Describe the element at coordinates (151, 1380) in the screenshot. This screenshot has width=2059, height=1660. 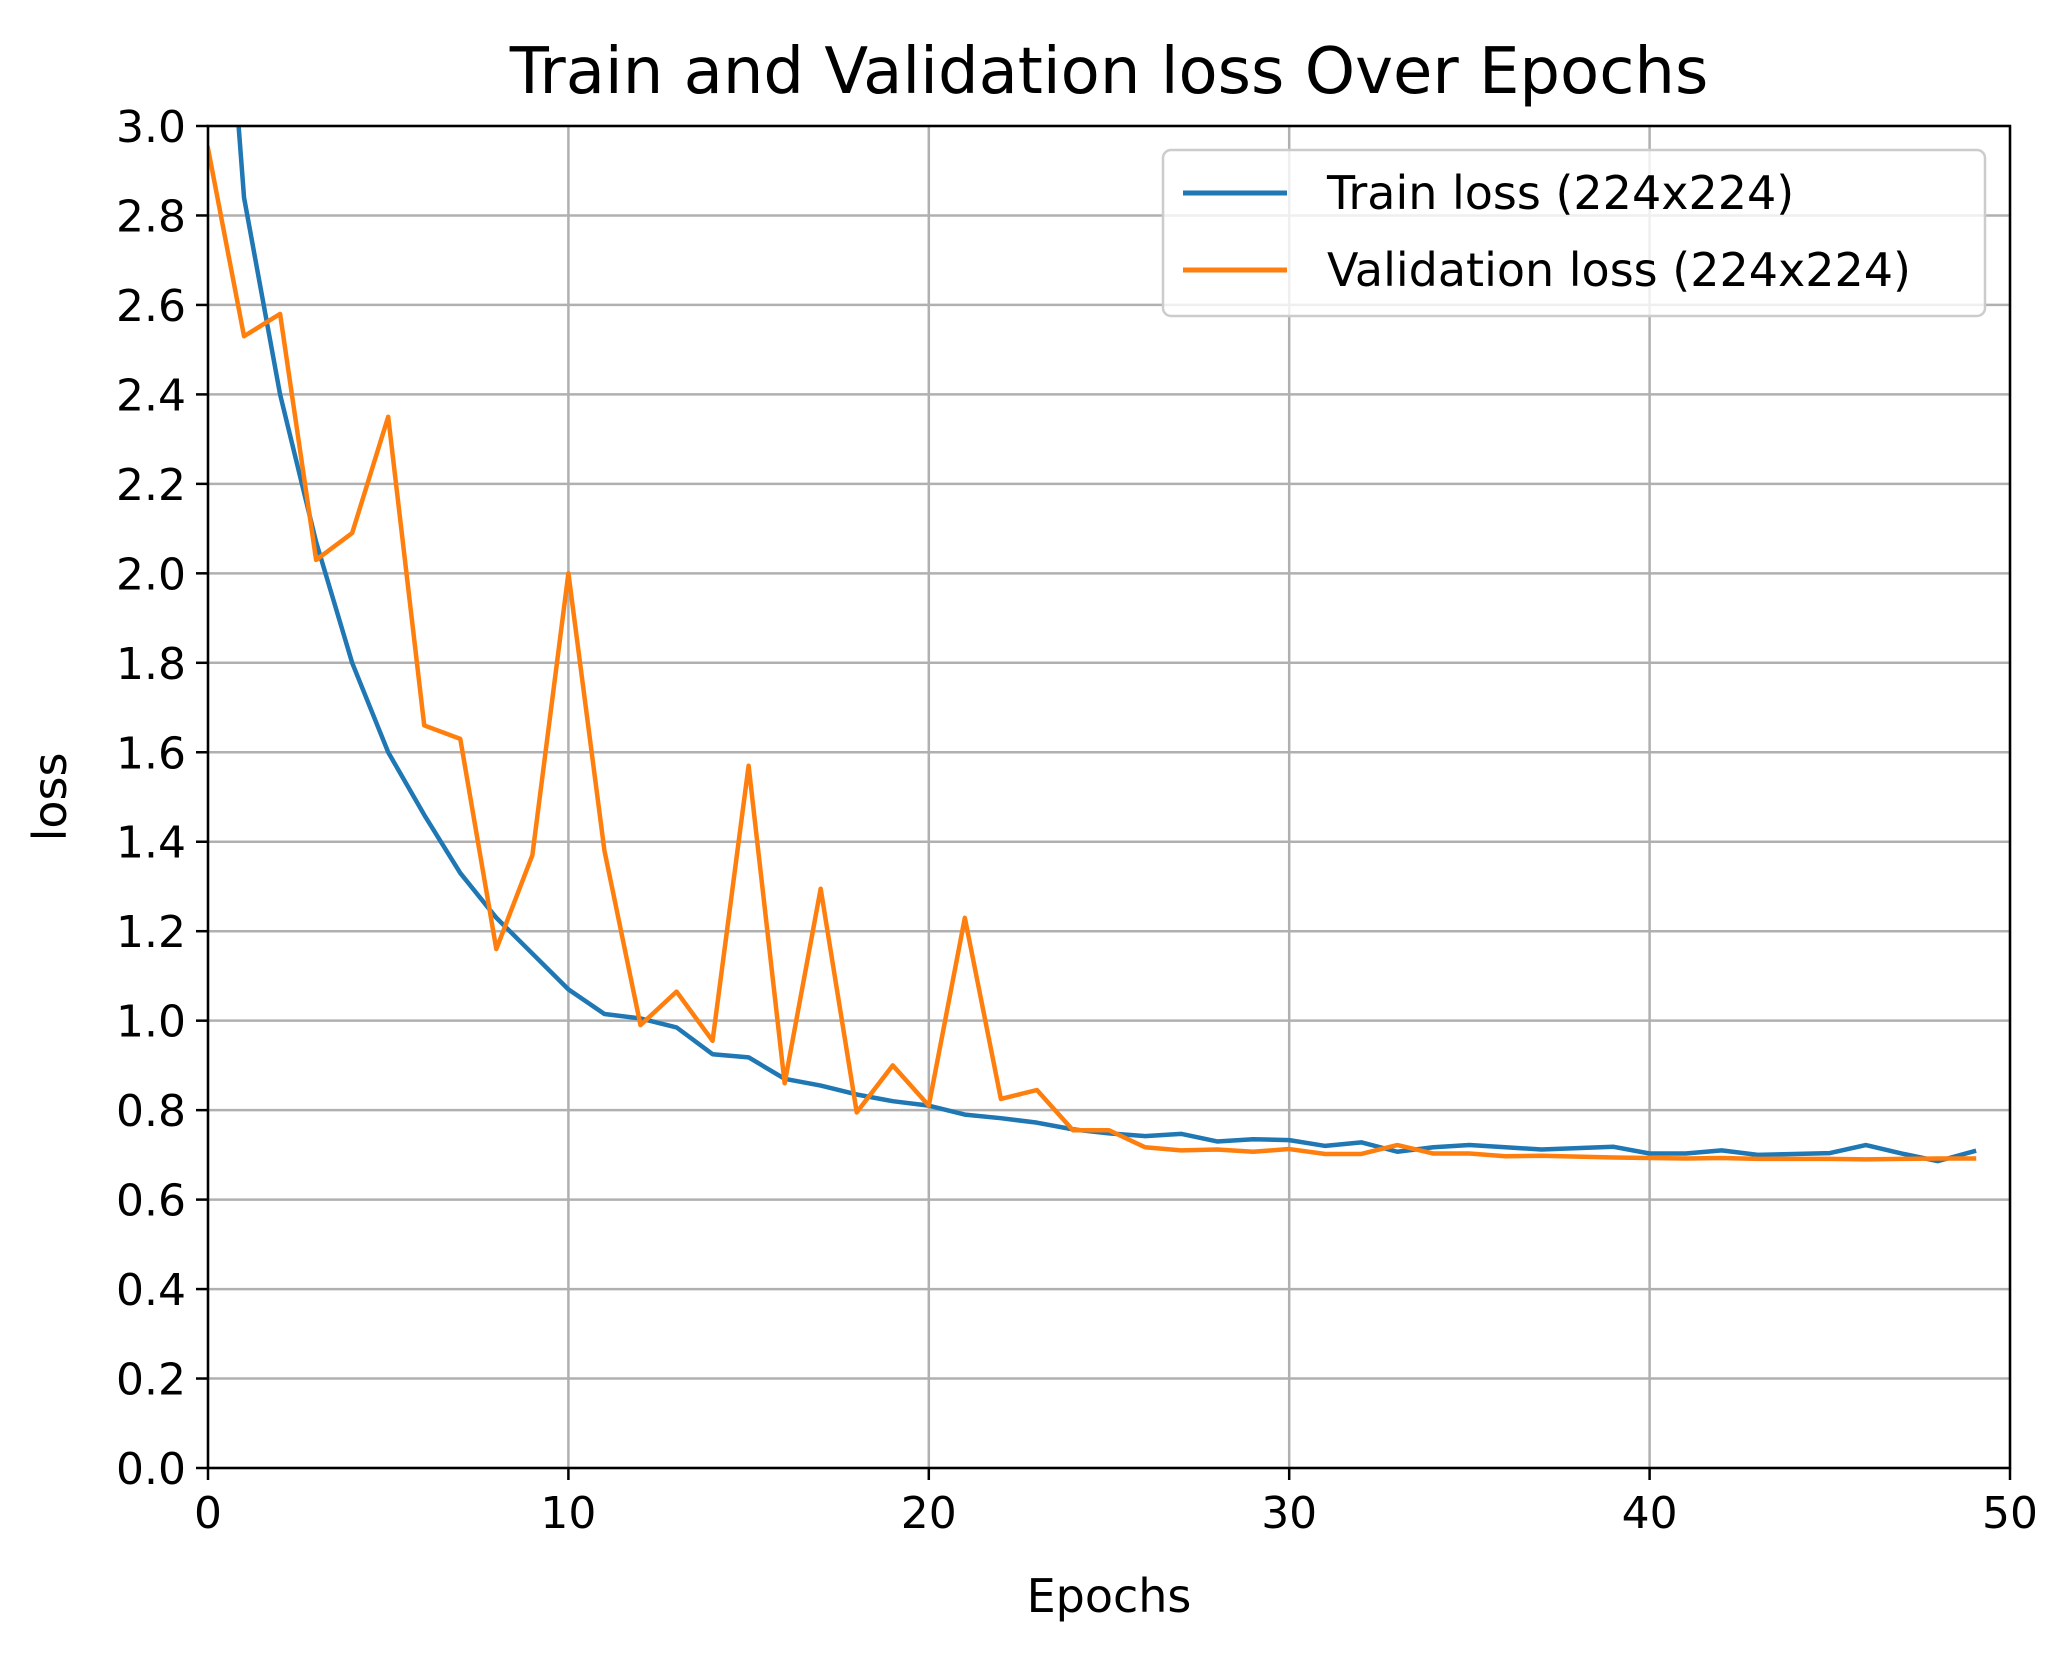
I see `y-tick-label: 0.2` at that location.